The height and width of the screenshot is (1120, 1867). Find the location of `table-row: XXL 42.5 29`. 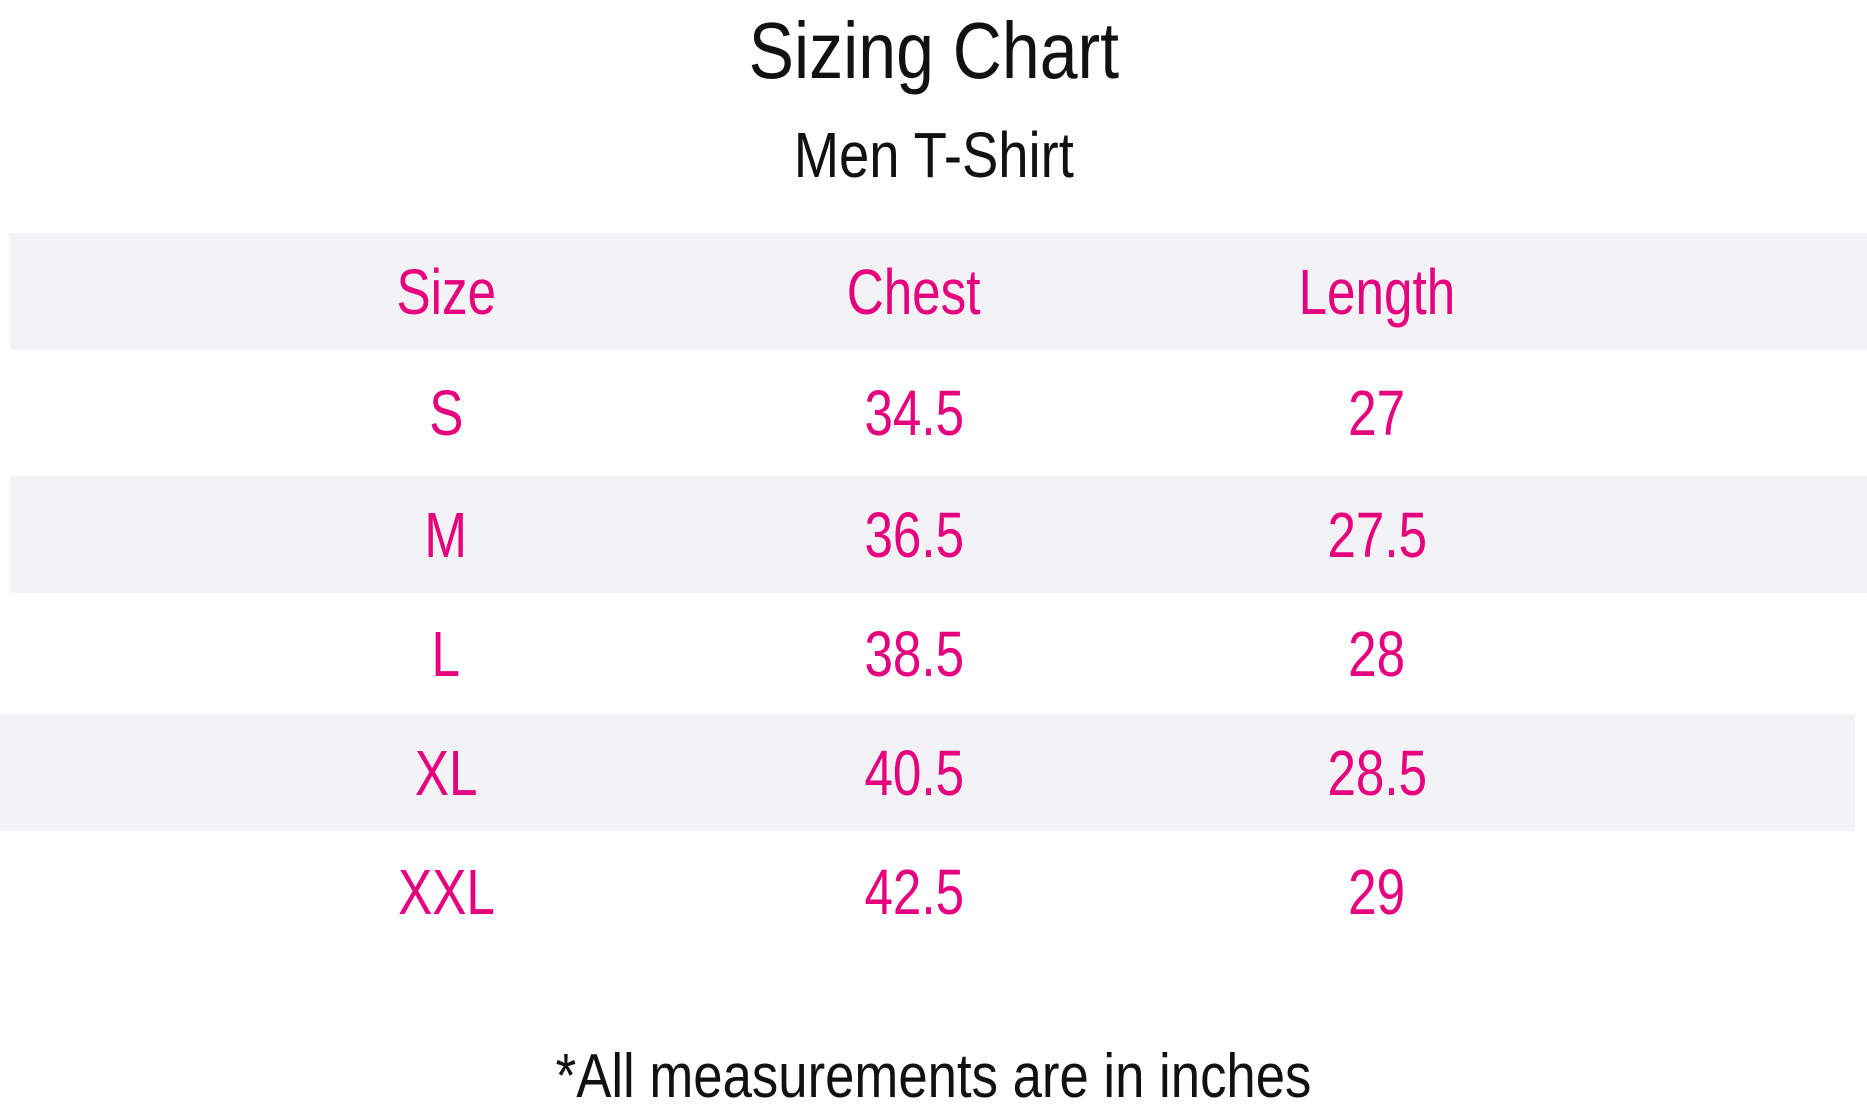

table-row: XXL 42.5 29 is located at coordinates (933, 891).